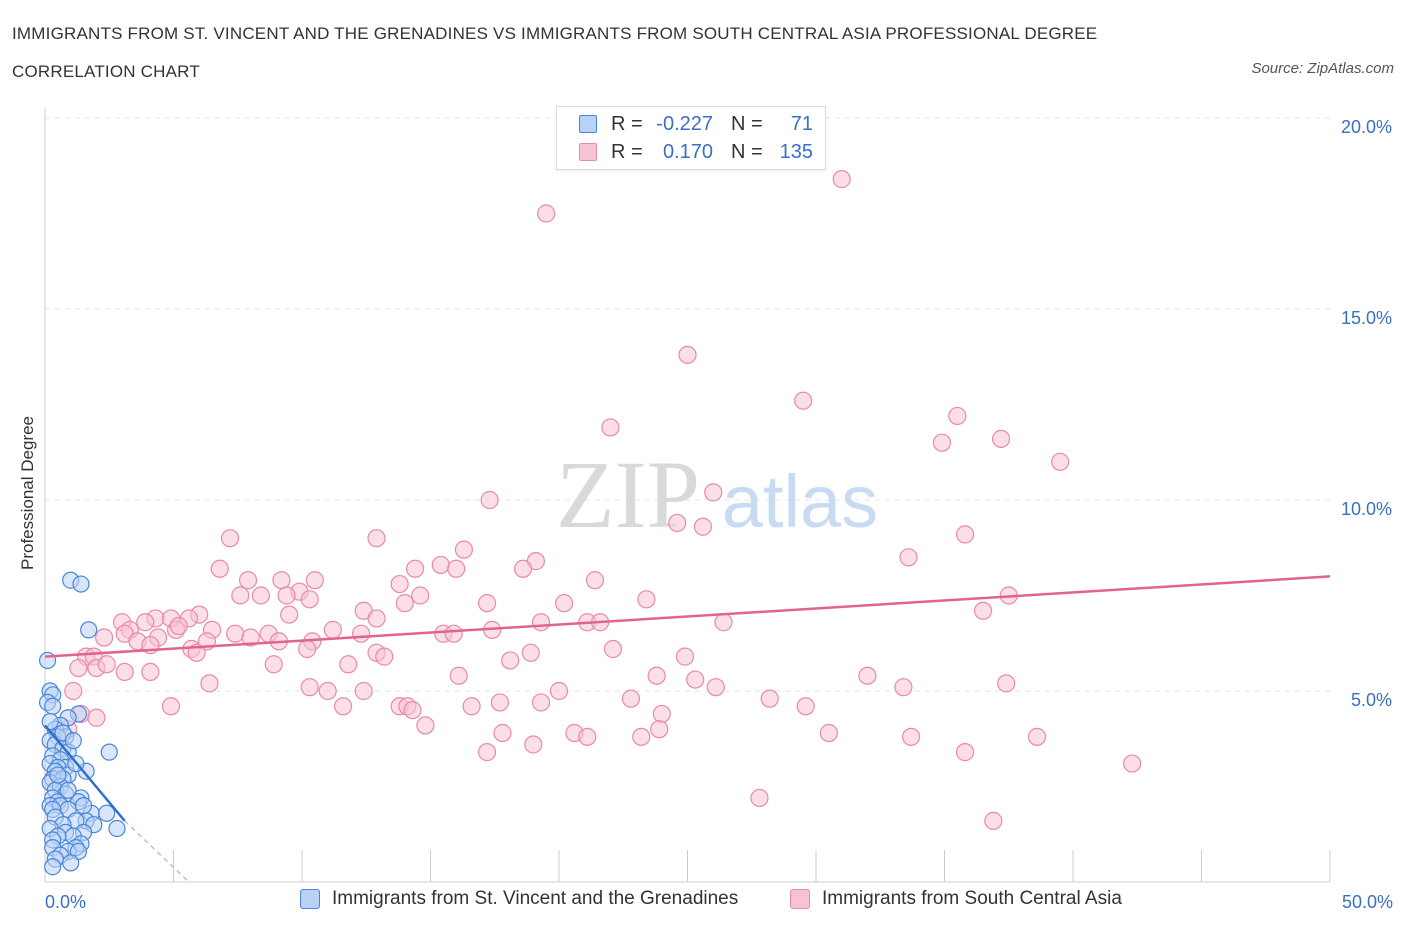  Describe the element at coordinates (800, 899) in the screenshot. I see `legend-swatch-pink` at that location.